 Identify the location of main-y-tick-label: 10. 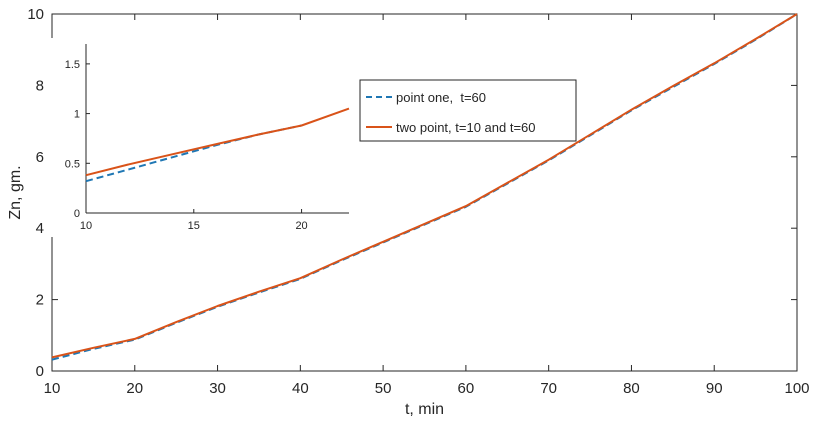
(35, 14).